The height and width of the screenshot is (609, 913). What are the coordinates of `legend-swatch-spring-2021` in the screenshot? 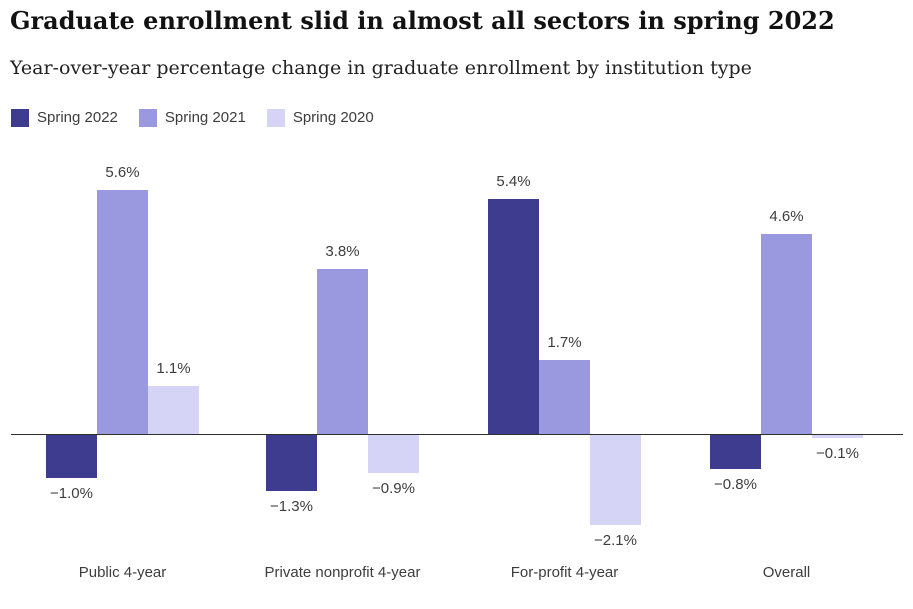 It's located at (147, 118).